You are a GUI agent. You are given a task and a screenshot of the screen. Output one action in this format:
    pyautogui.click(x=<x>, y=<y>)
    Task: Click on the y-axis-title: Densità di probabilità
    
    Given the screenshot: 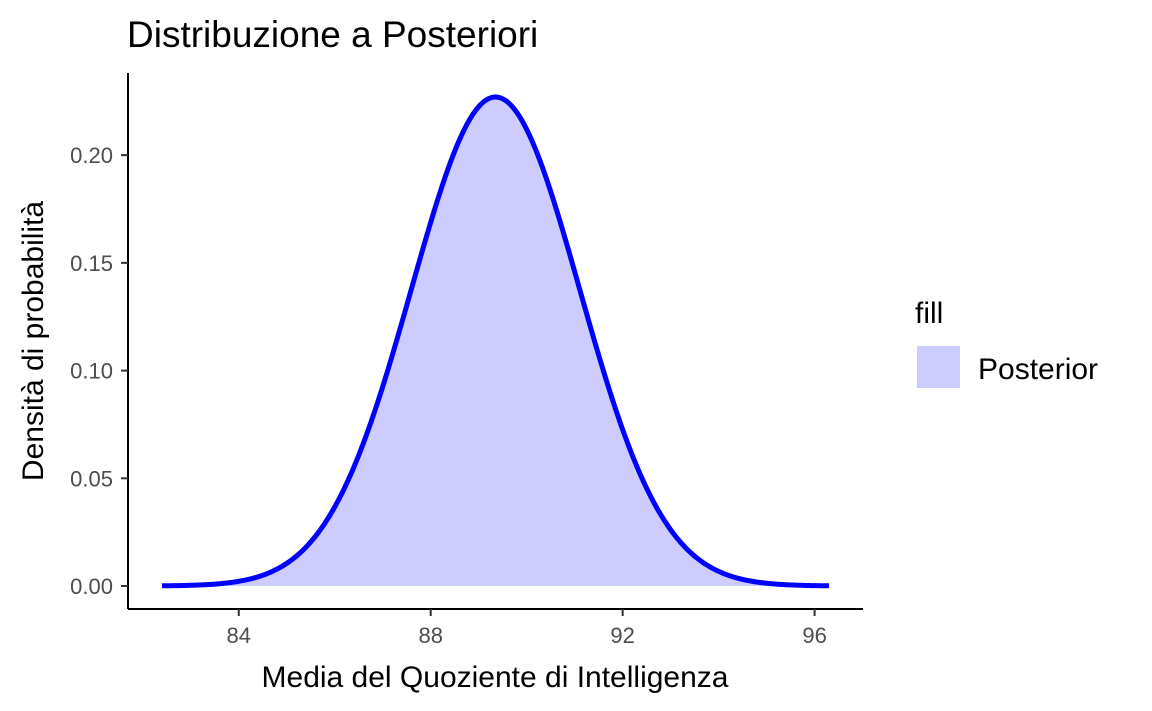 What is the action you would take?
    pyautogui.click(x=33, y=341)
    